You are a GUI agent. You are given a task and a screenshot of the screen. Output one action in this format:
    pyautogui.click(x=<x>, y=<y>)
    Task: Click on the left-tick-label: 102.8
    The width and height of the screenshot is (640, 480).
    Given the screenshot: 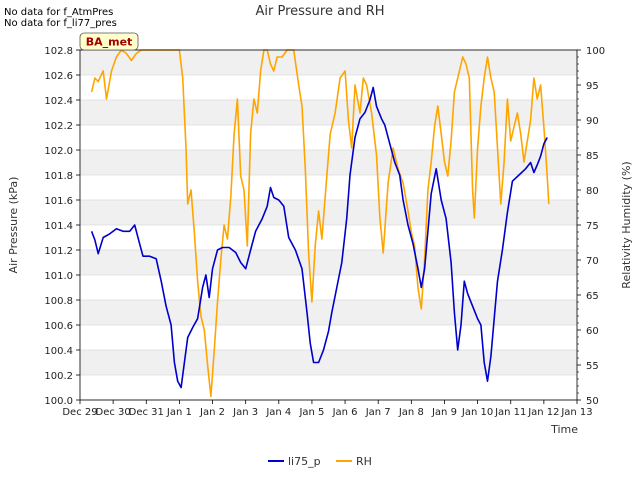 What is the action you would take?
    pyautogui.click(x=58, y=51)
    